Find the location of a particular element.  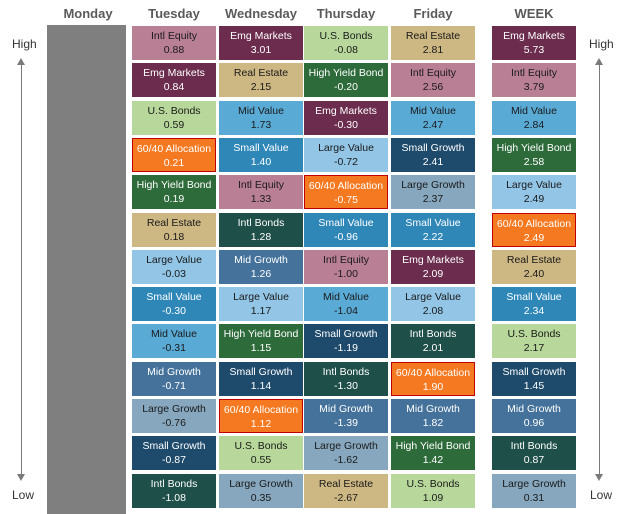

cell-wednesday-small-growth: Small Growth 1.14 is located at coordinates (261, 379).